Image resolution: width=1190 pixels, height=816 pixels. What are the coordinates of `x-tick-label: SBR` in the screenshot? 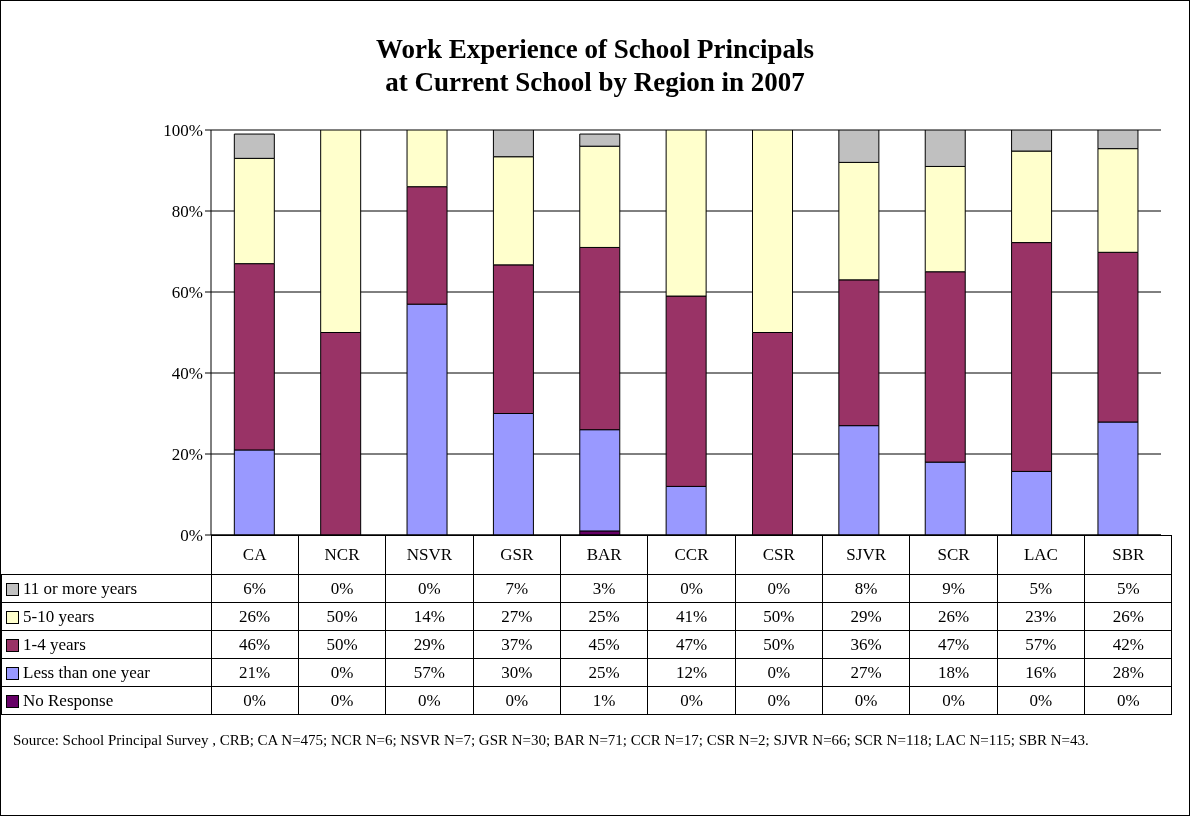 It's located at (1128, 555).